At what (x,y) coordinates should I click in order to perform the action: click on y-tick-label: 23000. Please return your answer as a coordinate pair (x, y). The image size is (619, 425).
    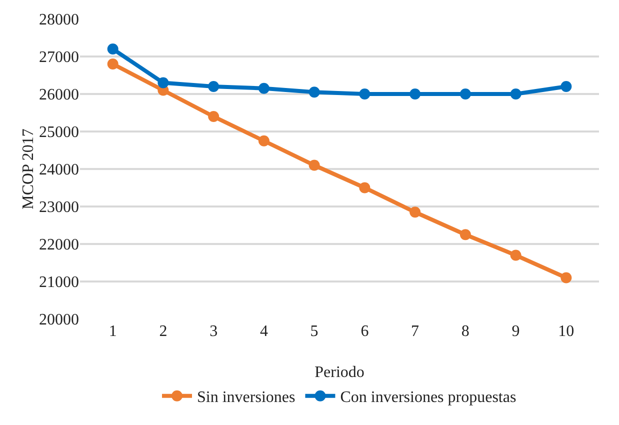
    Looking at the image, I should click on (59, 207).